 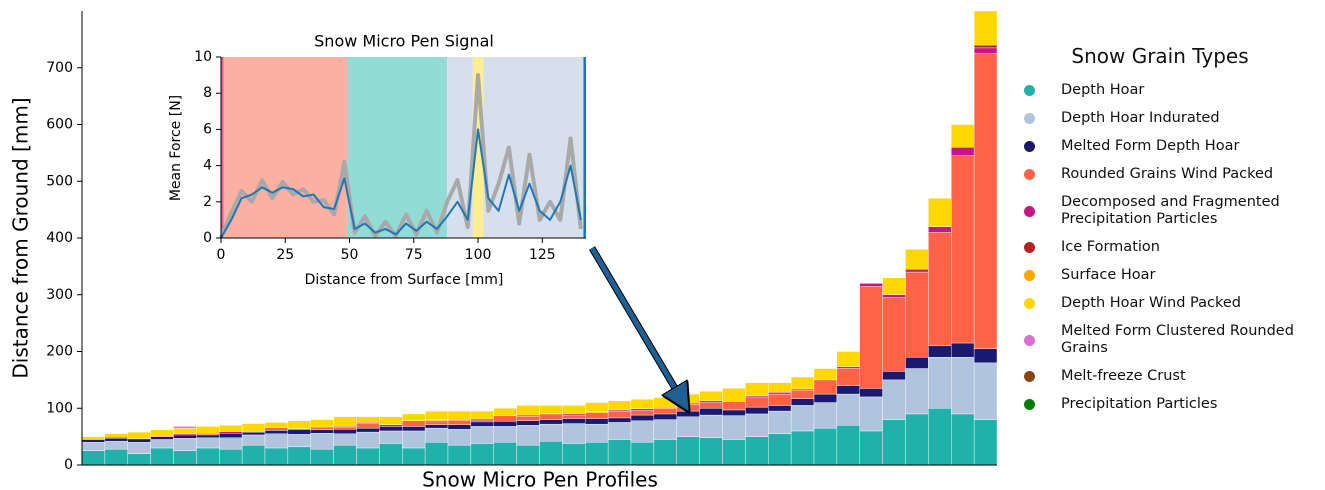 What do you see at coordinates (542, 255) in the screenshot?
I see `x-tick-label: 125` at bounding box center [542, 255].